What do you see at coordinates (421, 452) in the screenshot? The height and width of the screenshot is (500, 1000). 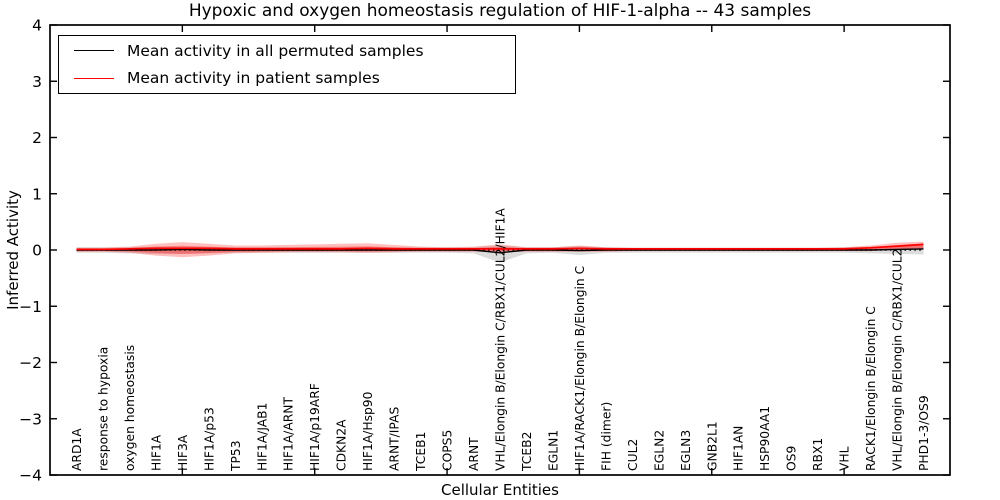 I see `entity-label: TCEB1` at bounding box center [421, 452].